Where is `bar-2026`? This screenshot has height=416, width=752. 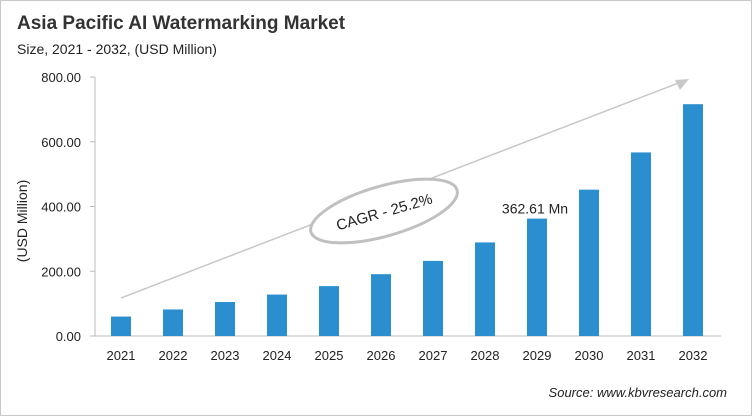 bar-2026 is located at coordinates (381, 305).